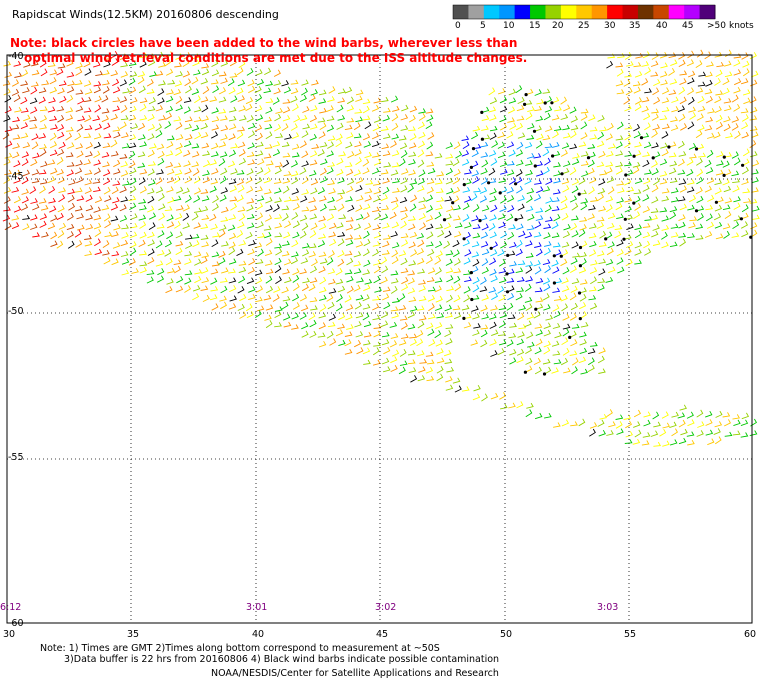  What do you see at coordinates (458, 26) in the screenshot?
I see `legend-label-0: 0` at bounding box center [458, 26].